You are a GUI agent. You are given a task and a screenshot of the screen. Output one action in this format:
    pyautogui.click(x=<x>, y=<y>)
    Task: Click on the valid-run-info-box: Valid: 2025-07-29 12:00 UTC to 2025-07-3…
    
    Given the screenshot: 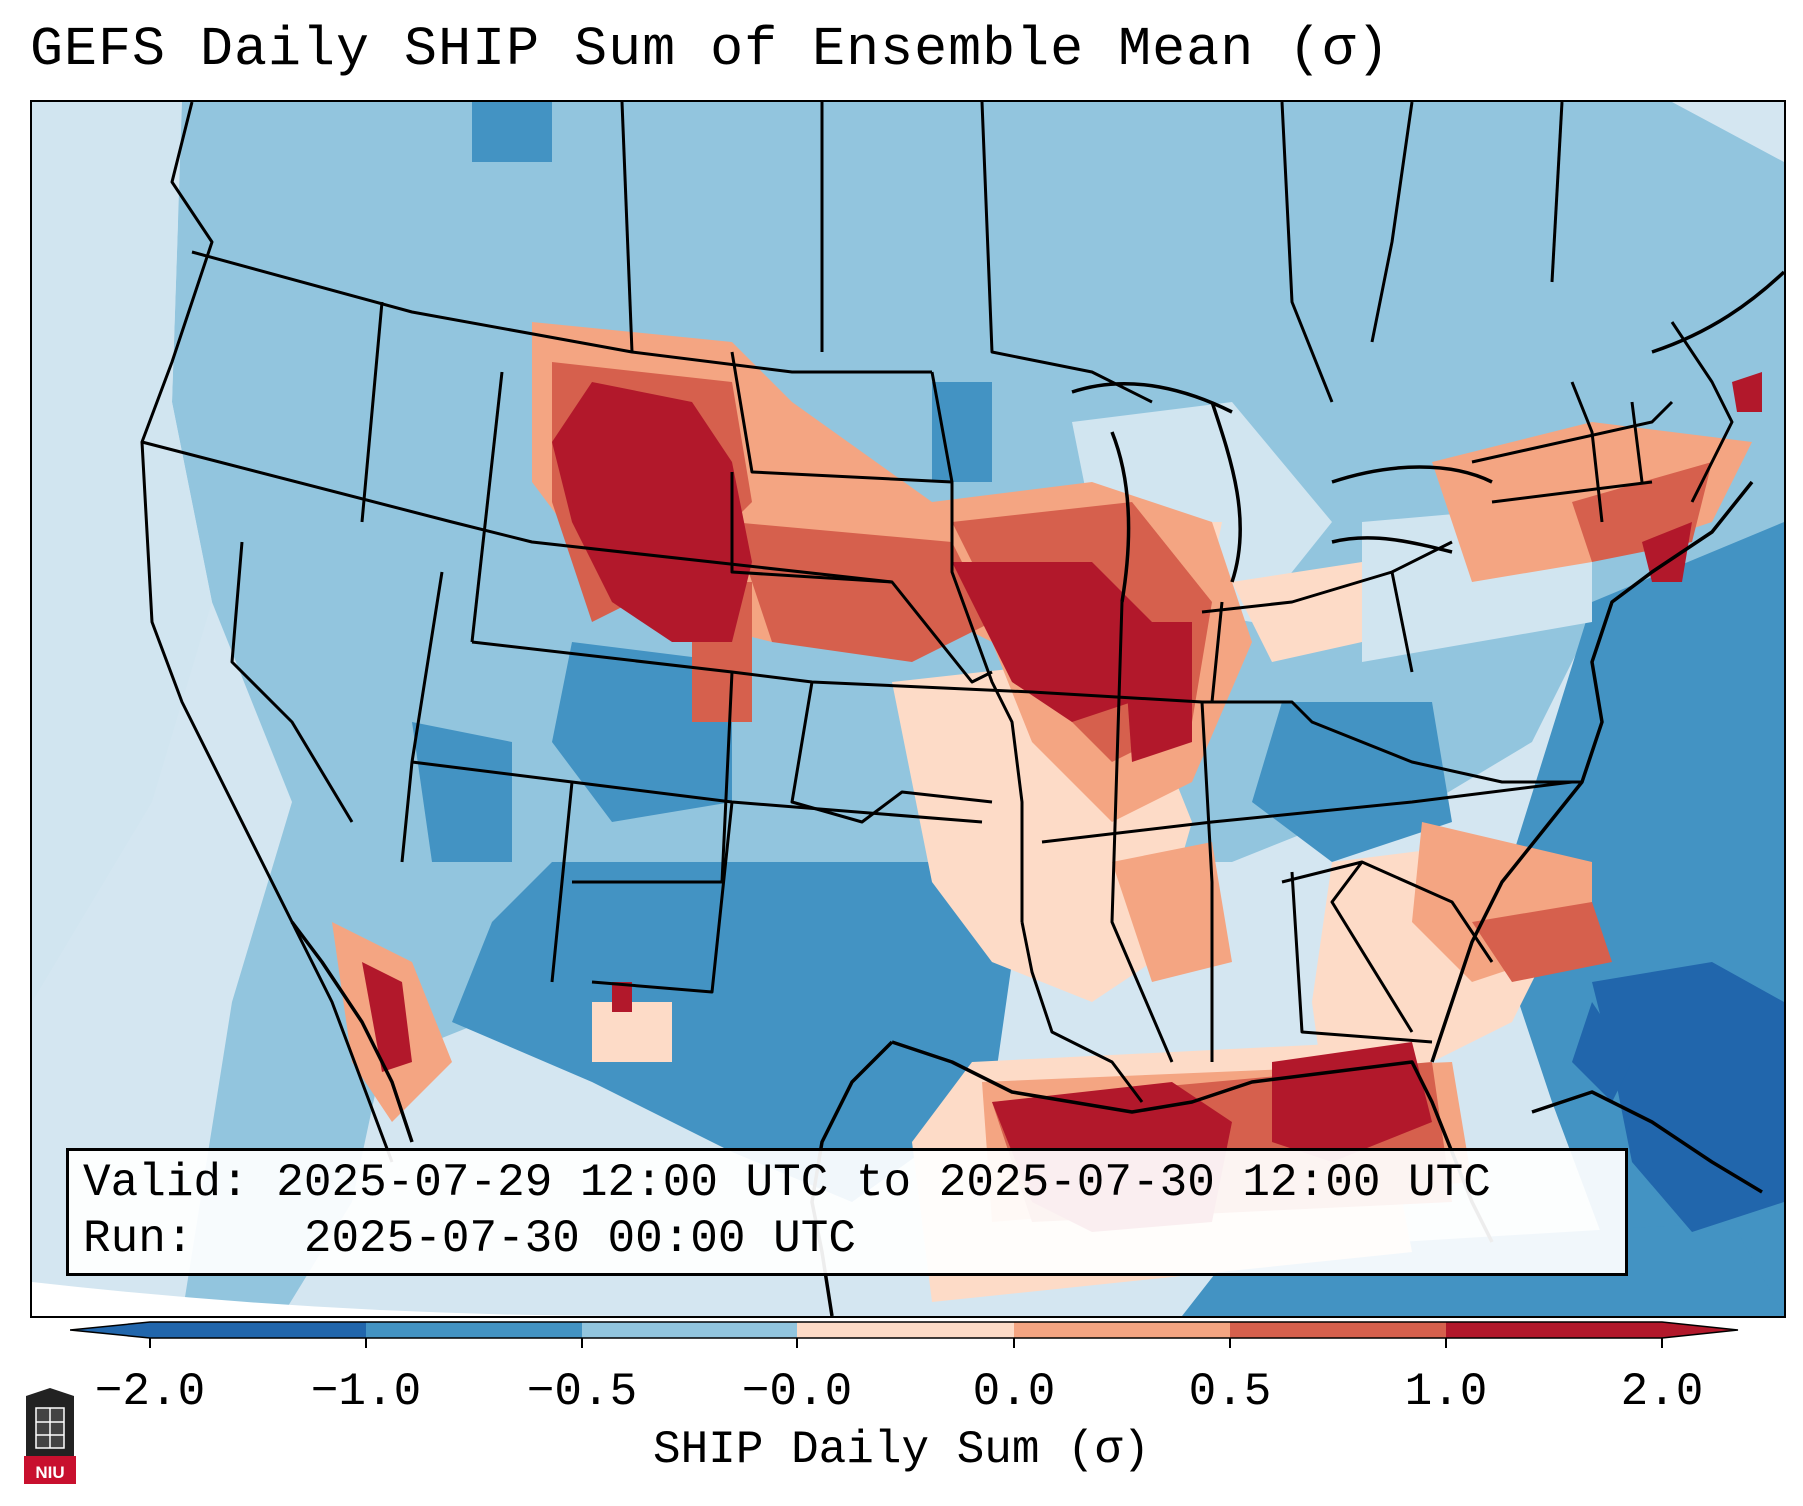 What is the action you would take?
    pyautogui.click(x=847, y=1212)
    